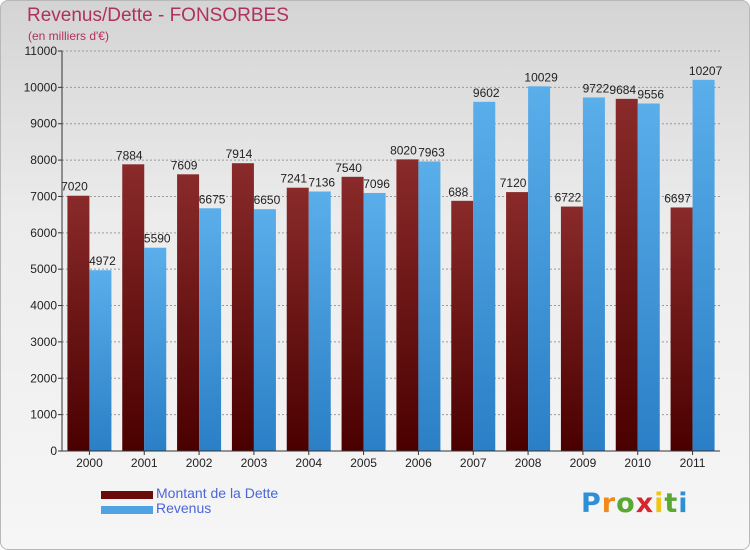 The height and width of the screenshot is (550, 750). What do you see at coordinates (568, 198) in the screenshot?
I see `data-label-debt: 6722` at bounding box center [568, 198].